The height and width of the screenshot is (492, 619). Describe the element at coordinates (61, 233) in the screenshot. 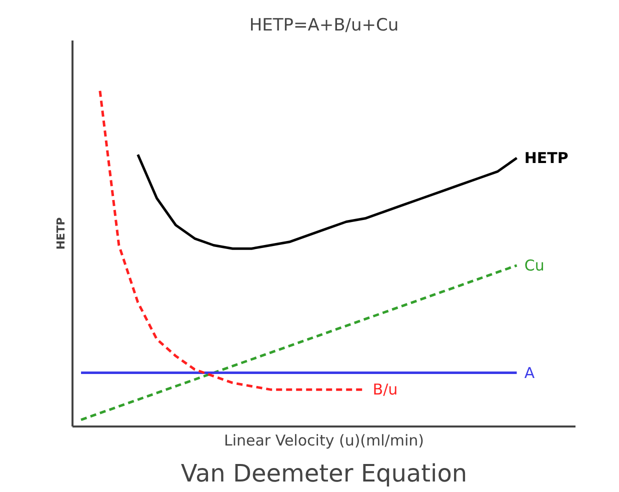

I see `y-axis-title: HETP` at that location.